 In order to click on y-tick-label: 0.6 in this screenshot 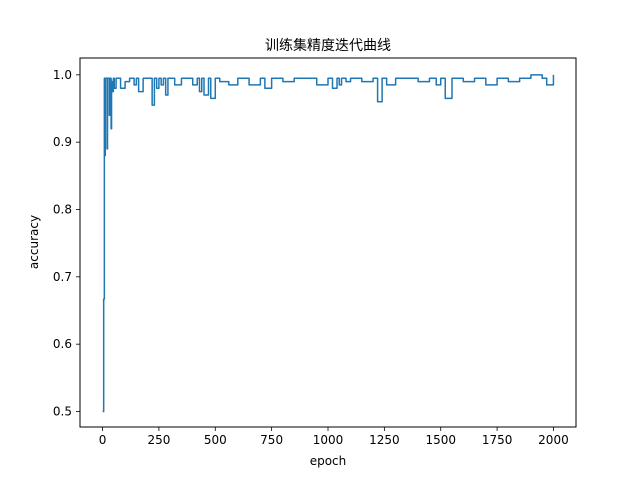, I will do `click(62, 344)`.